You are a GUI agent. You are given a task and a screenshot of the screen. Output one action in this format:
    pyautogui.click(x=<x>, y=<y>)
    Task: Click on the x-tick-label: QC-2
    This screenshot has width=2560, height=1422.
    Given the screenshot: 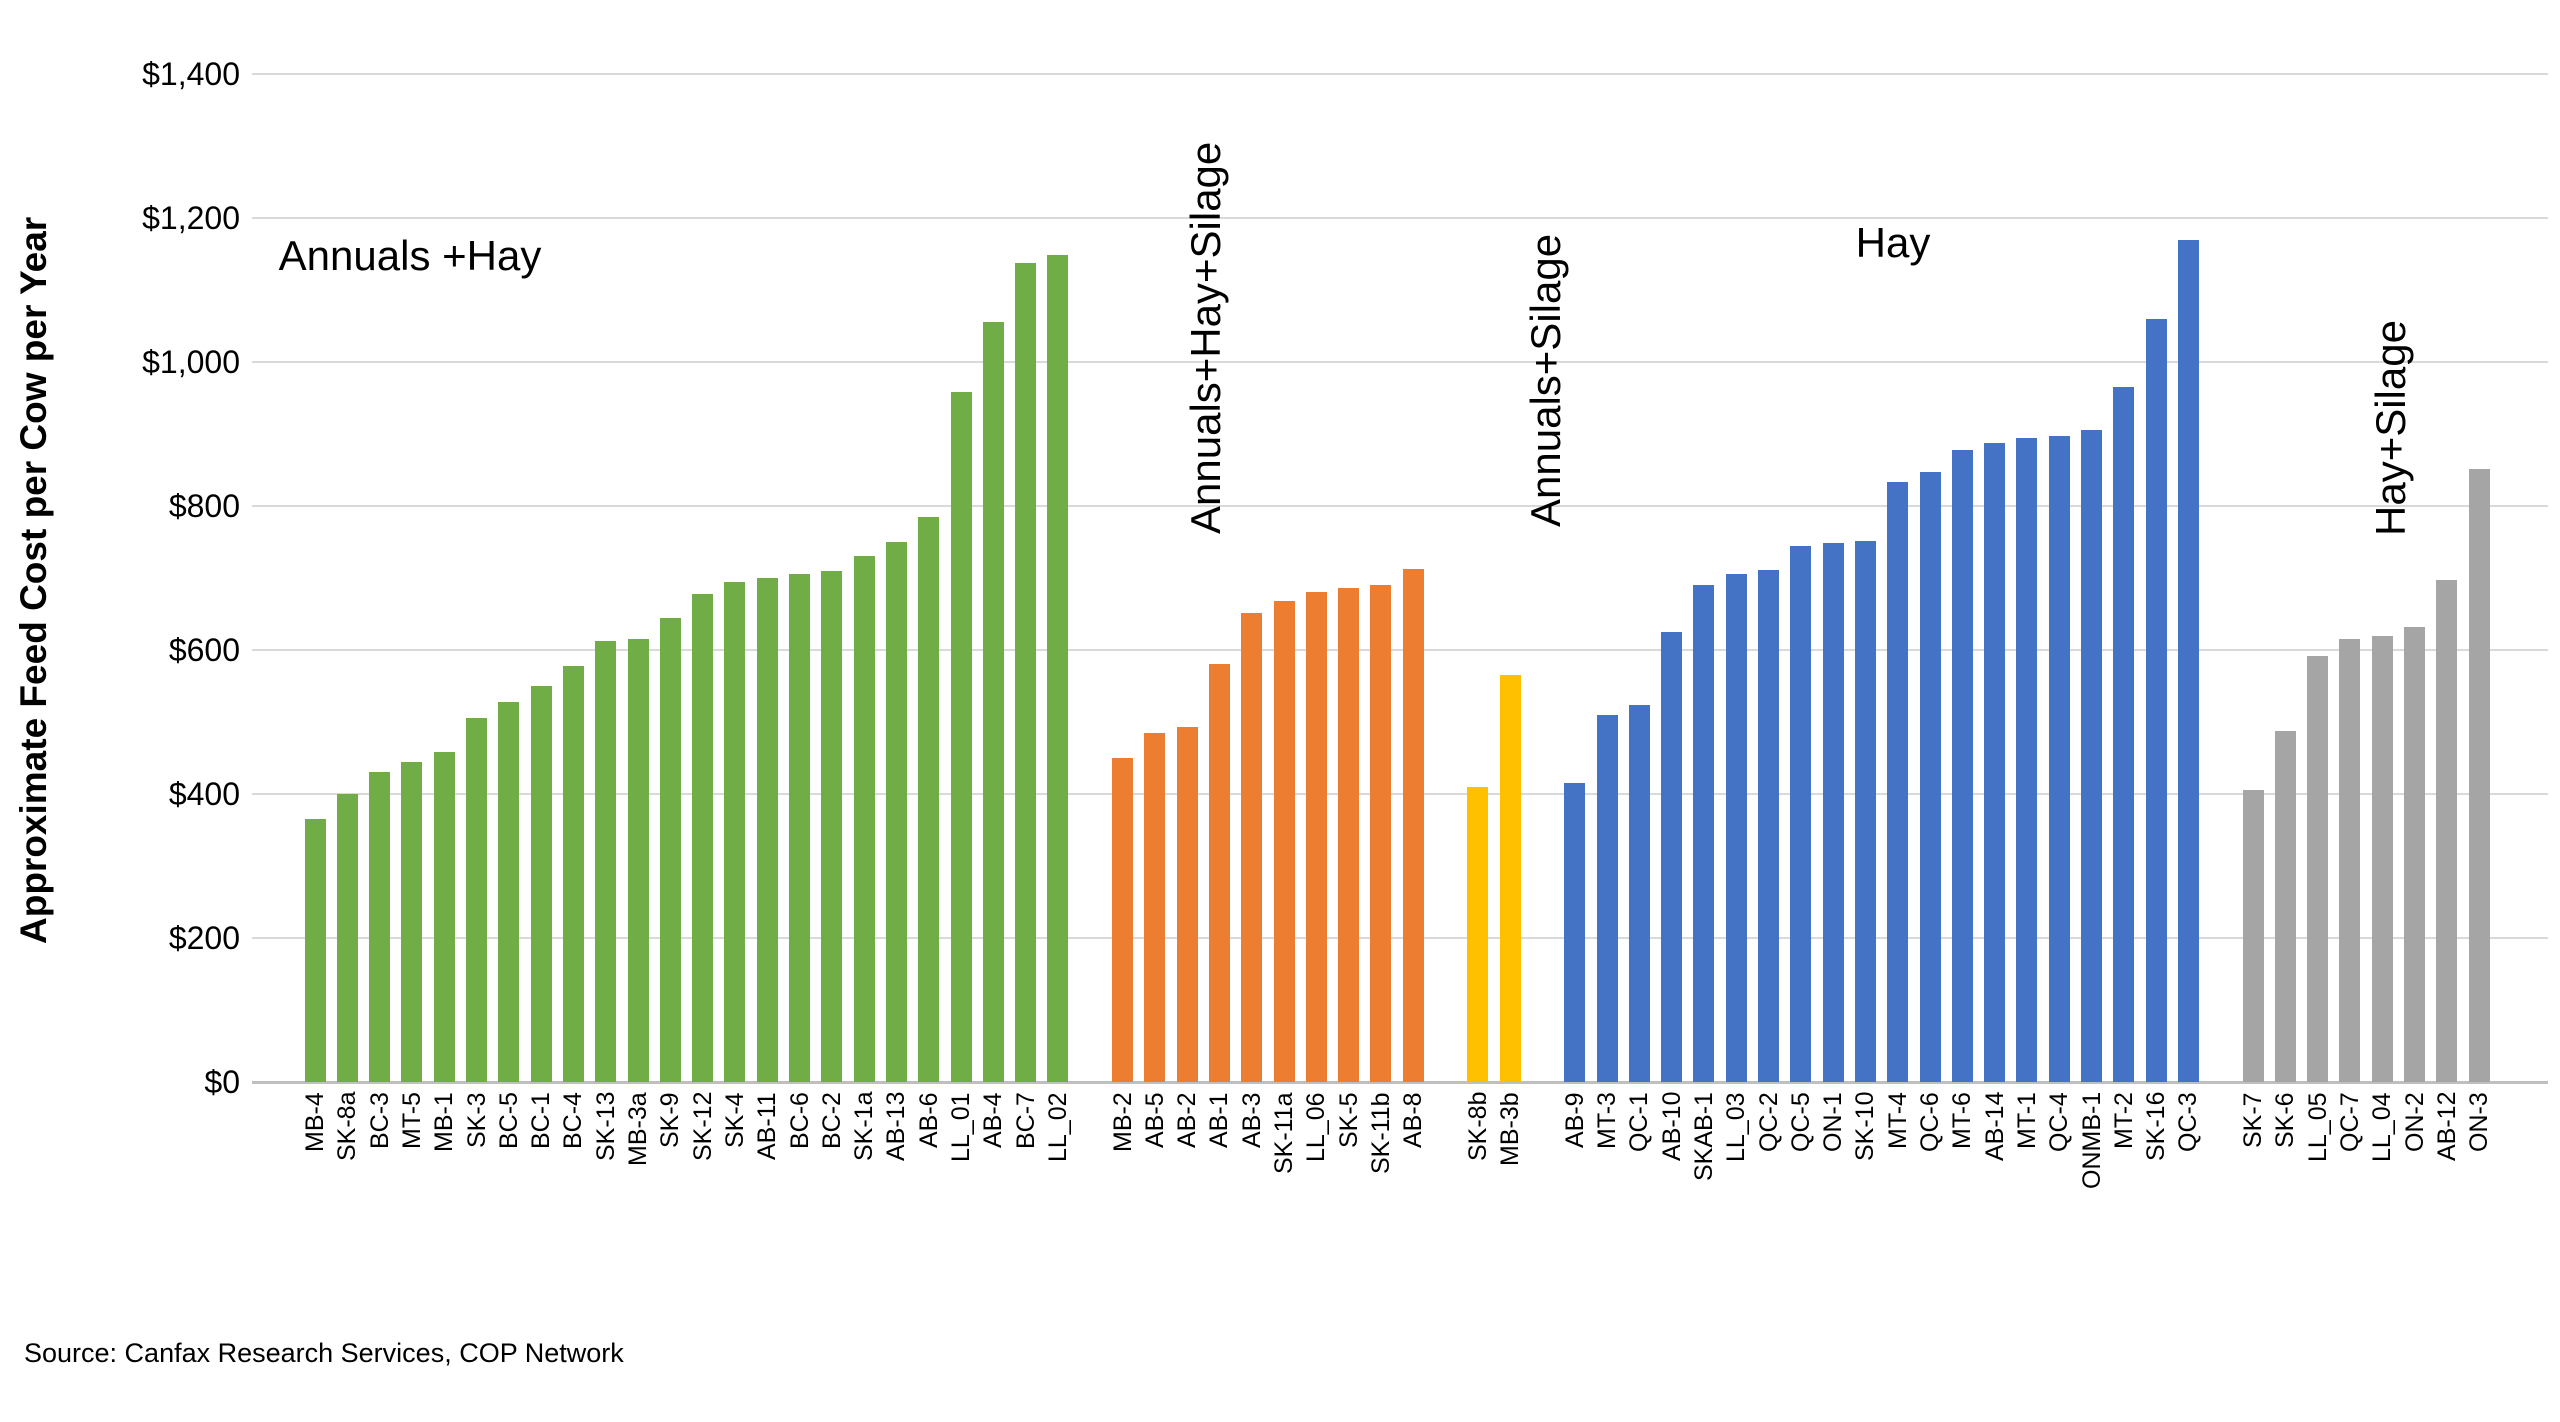 What is the action you would take?
    pyautogui.click(x=1768, y=1122)
    